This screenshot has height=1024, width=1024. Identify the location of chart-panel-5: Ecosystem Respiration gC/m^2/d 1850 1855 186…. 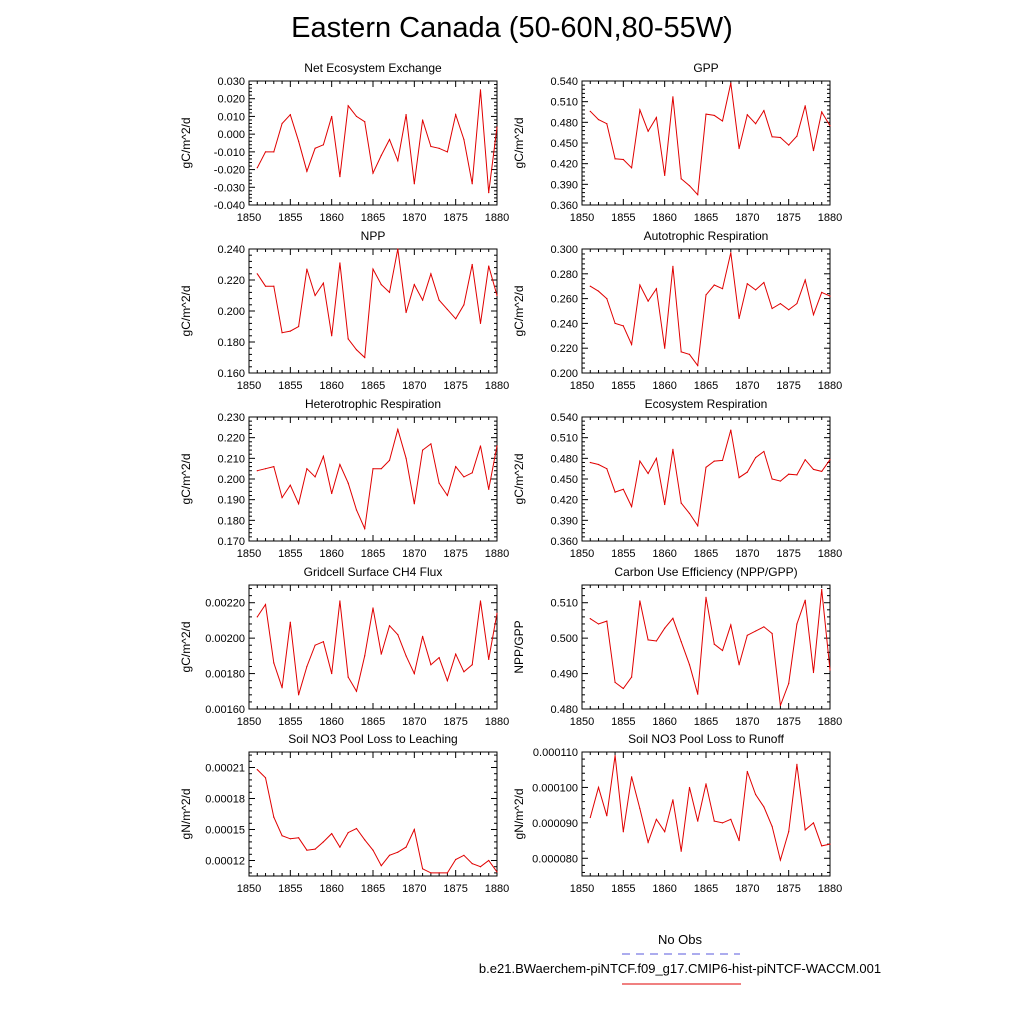
(677, 478).